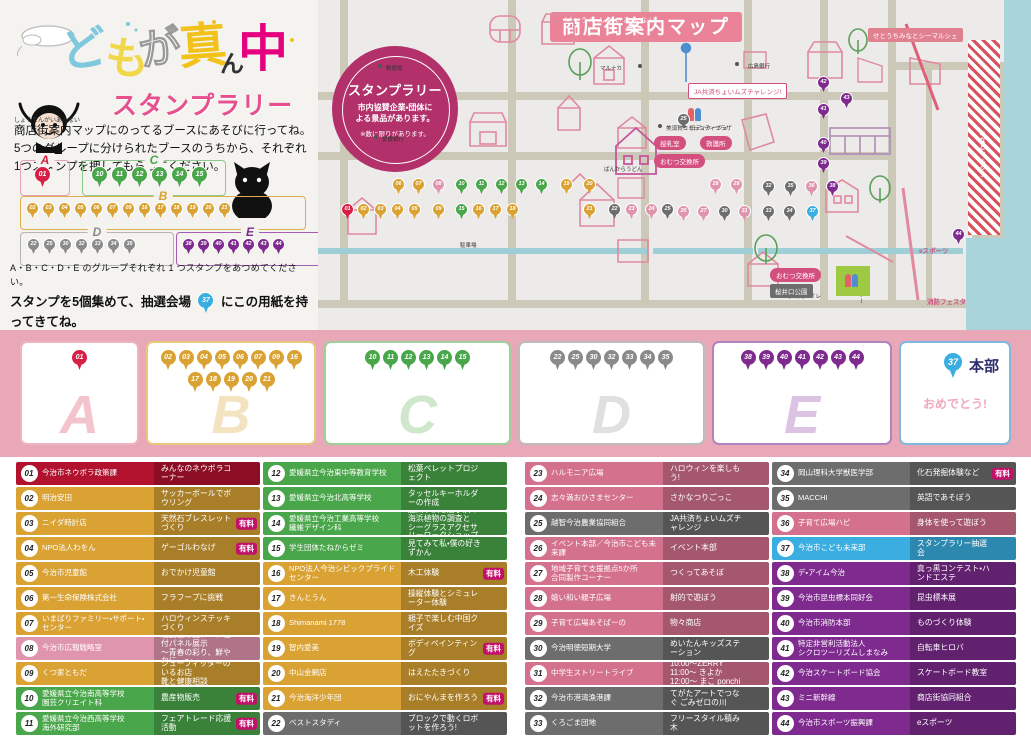 The image size is (1031, 737). What do you see at coordinates (647, 548) in the screenshot?
I see `table-row: 26 イベント本部／今治市こども未来課 イベント本部` at bounding box center [647, 548].